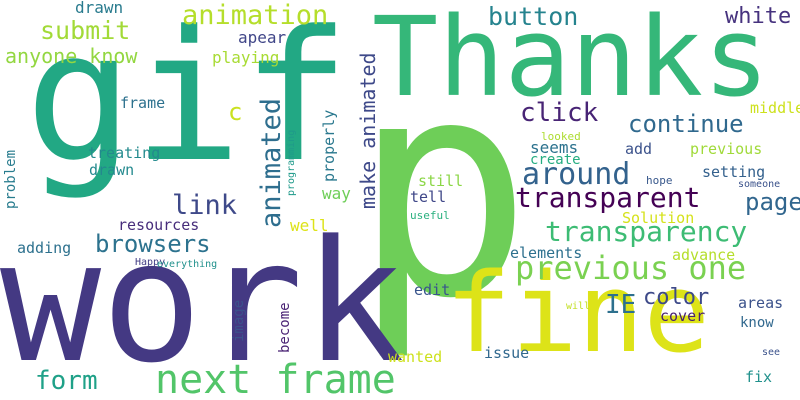 This screenshot has height=400, width=800. I want to click on word-tell: tell, so click(428, 197).